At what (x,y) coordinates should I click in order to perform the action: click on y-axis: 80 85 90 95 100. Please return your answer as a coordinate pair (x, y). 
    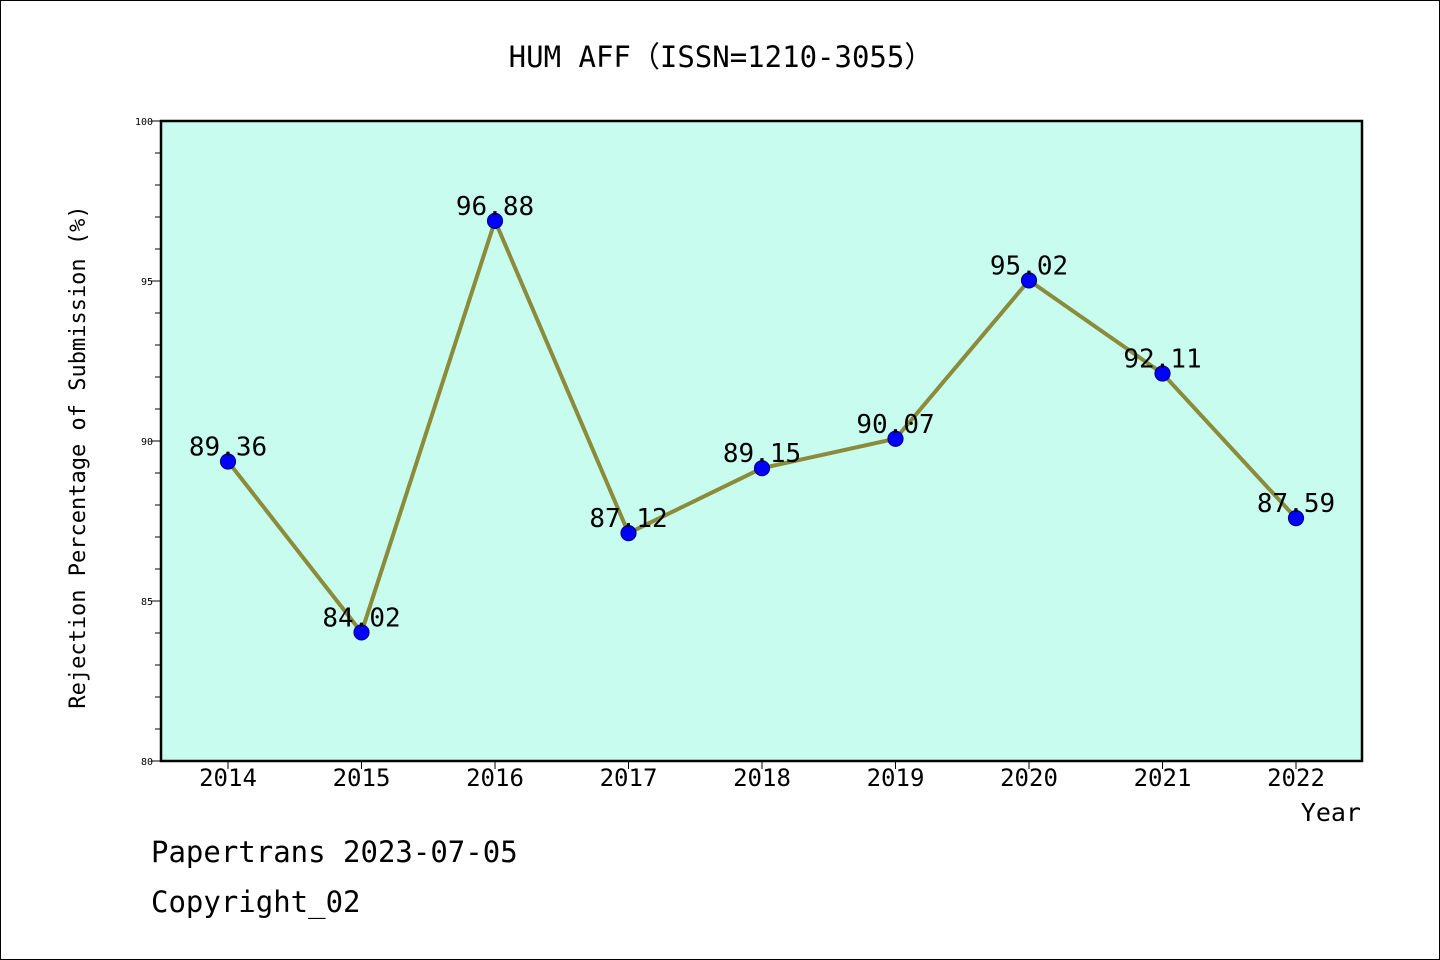
    Looking at the image, I should click on (148, 442).